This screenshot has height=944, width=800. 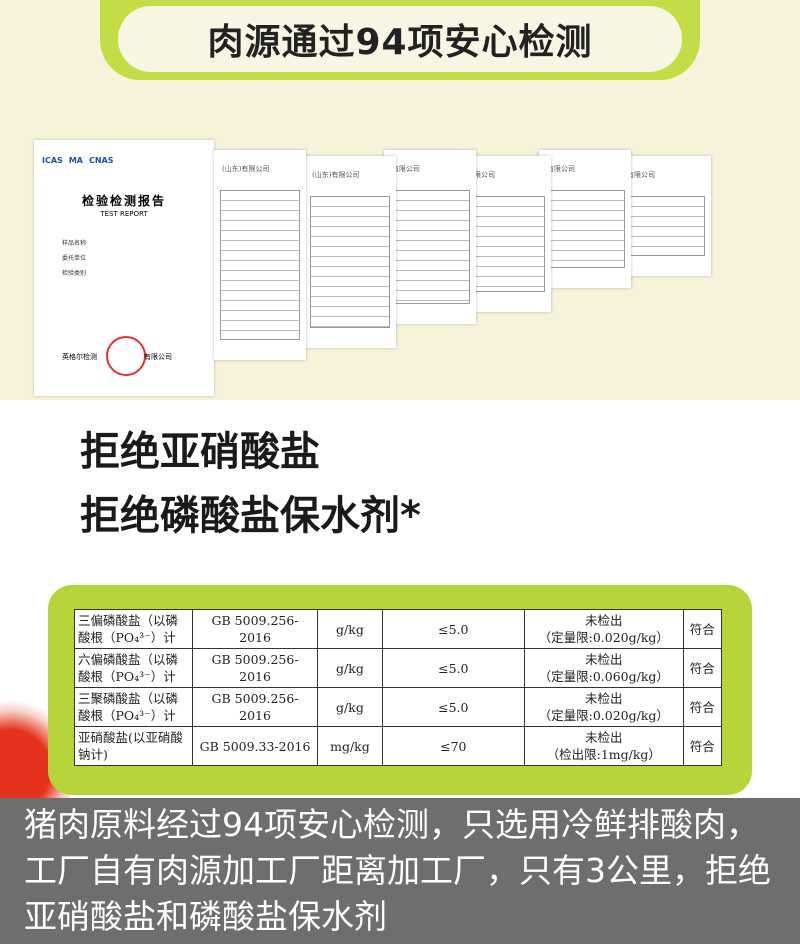 I want to click on cell-line: 亚硝酸盐(以亚硝酸, so click(x=130, y=737).